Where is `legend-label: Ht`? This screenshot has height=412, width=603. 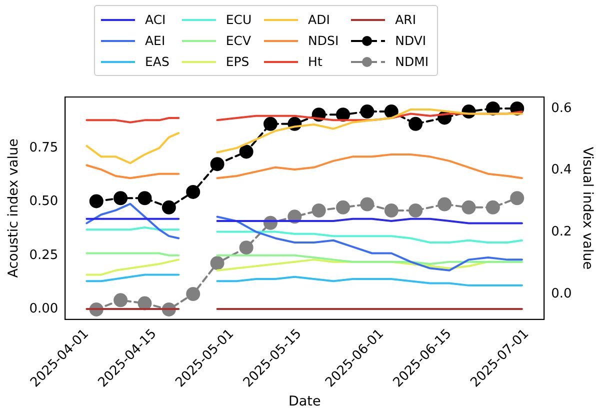 legend-label: Ht is located at coordinates (315, 61).